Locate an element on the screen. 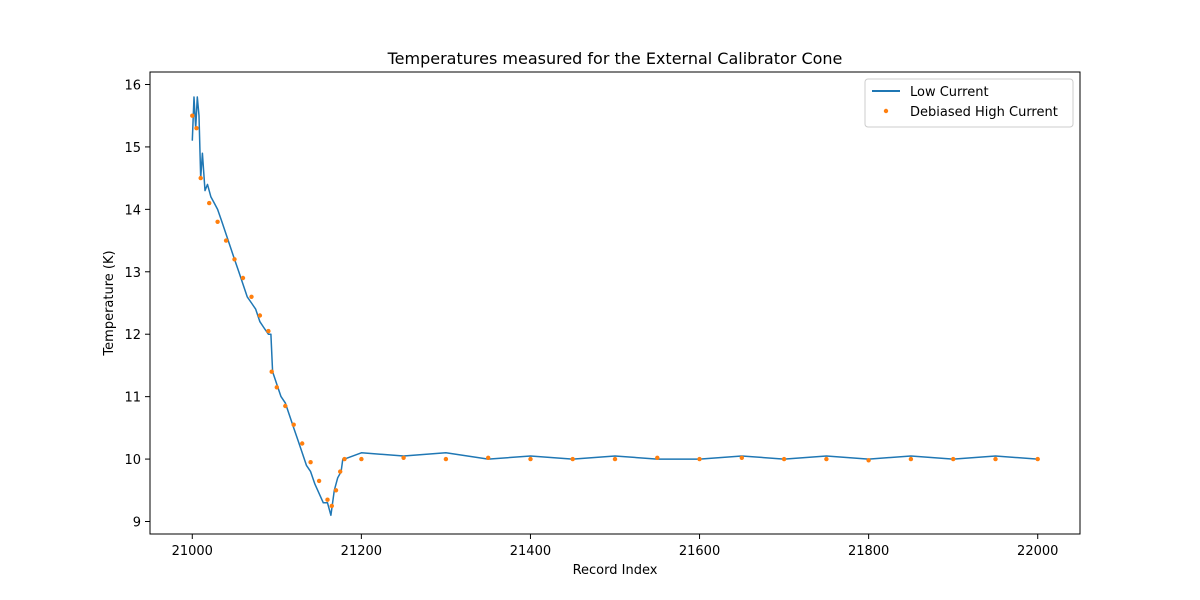 Image resolution: width=1200 pixels, height=600 pixels. legend-box is located at coordinates (969, 103).